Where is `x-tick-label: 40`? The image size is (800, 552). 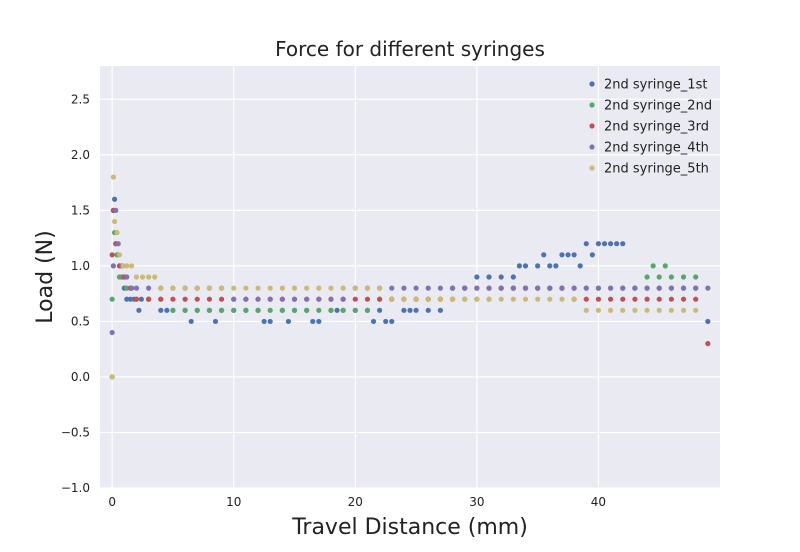 x-tick-label: 40 is located at coordinates (598, 502).